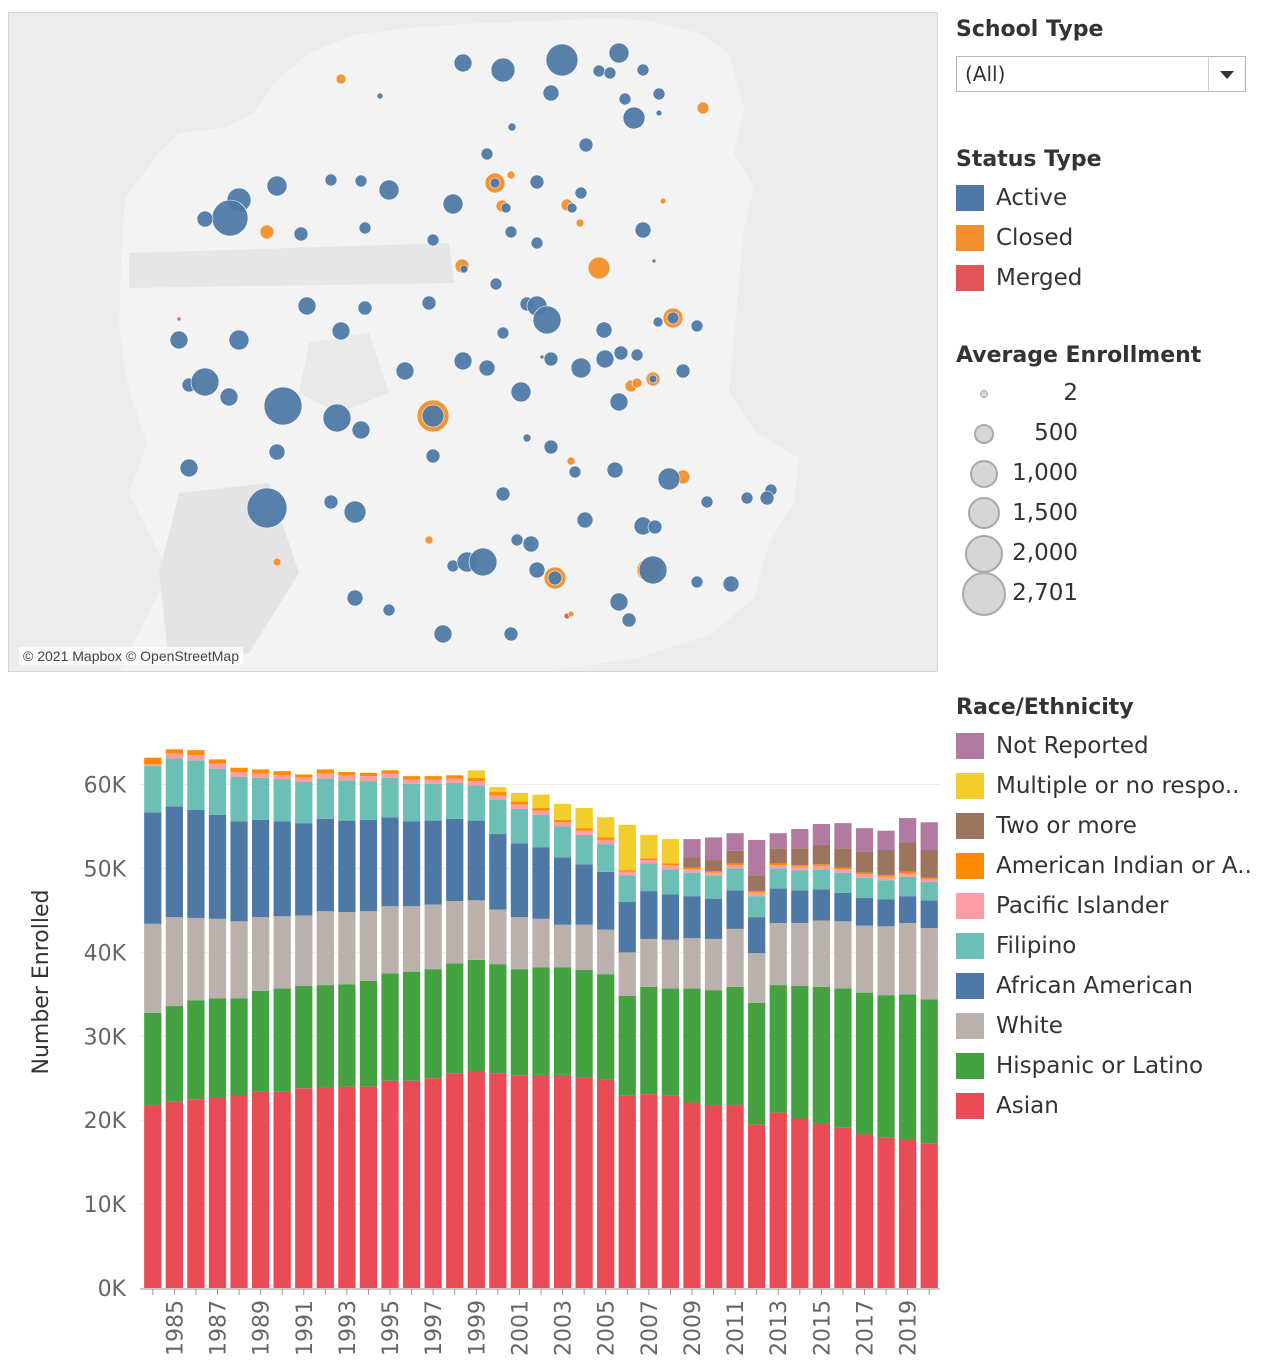 The height and width of the screenshot is (1372, 1272). I want to click on size-legend-item: 500, so click(1111, 434).